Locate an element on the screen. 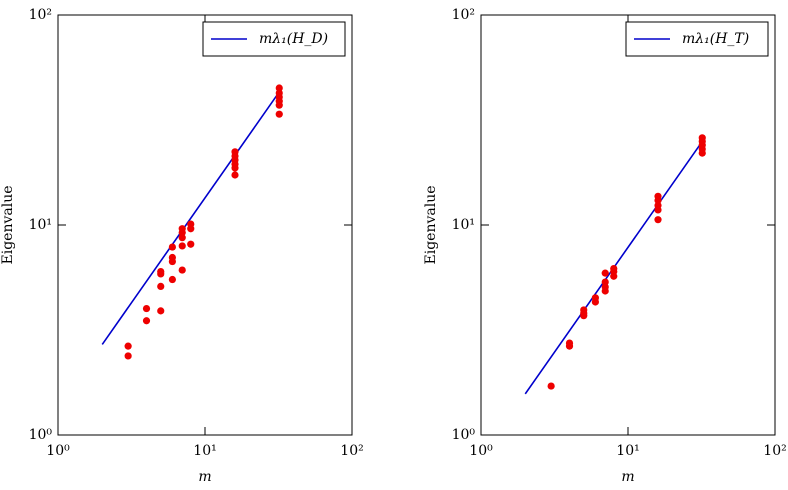 The height and width of the screenshot is (490, 788). legend-label: mλ₁(H_T) is located at coordinates (715, 39).